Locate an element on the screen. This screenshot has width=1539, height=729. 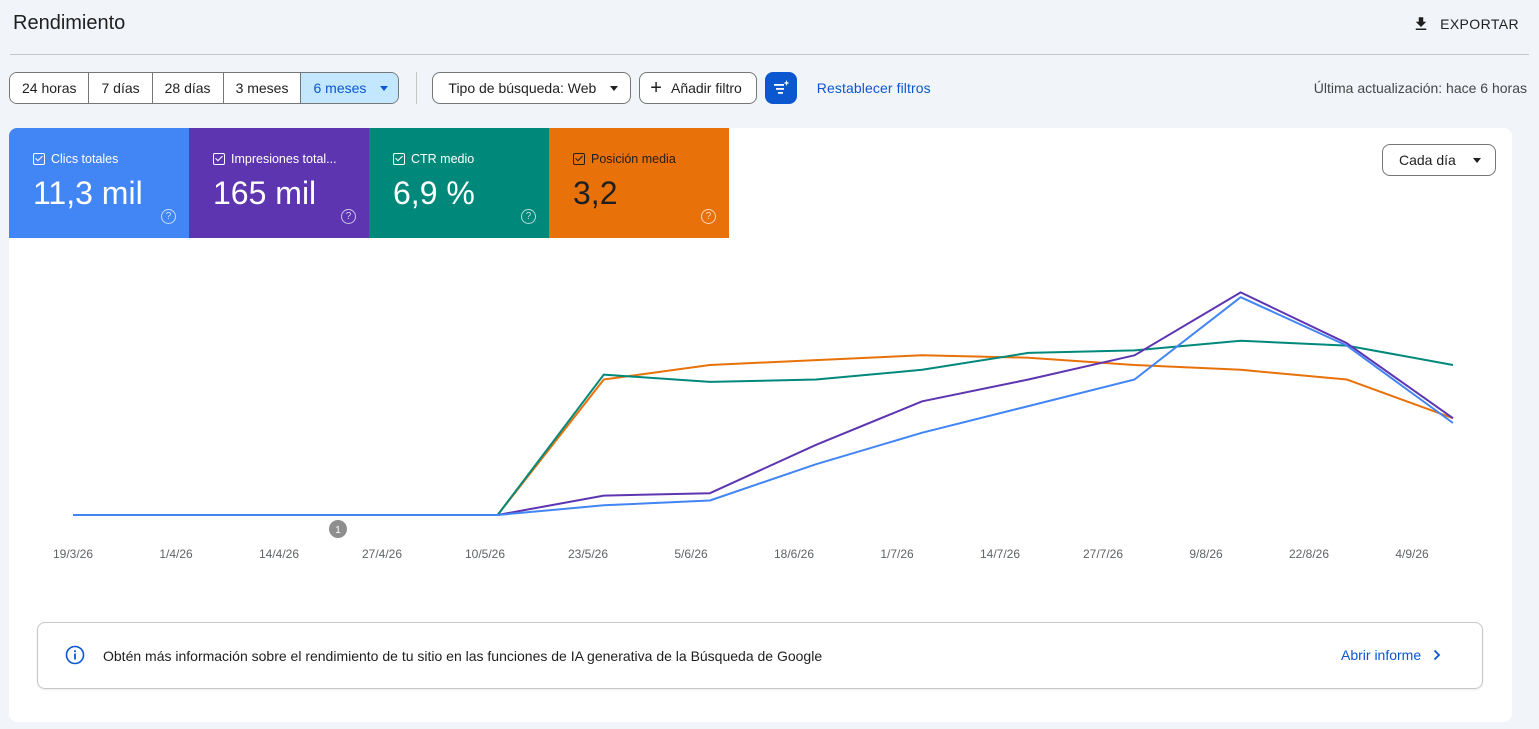
x-axis-tick-label: 14/4/26 is located at coordinates (279, 554).